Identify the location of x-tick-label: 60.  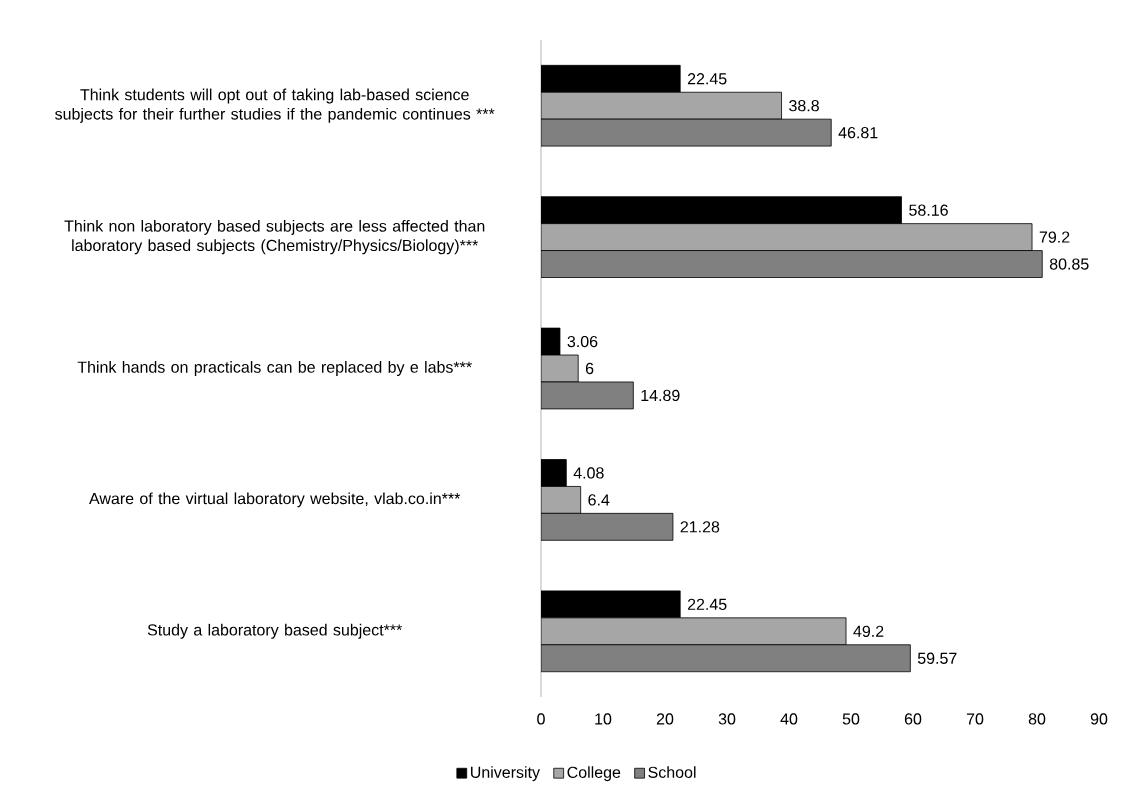
(913, 719).